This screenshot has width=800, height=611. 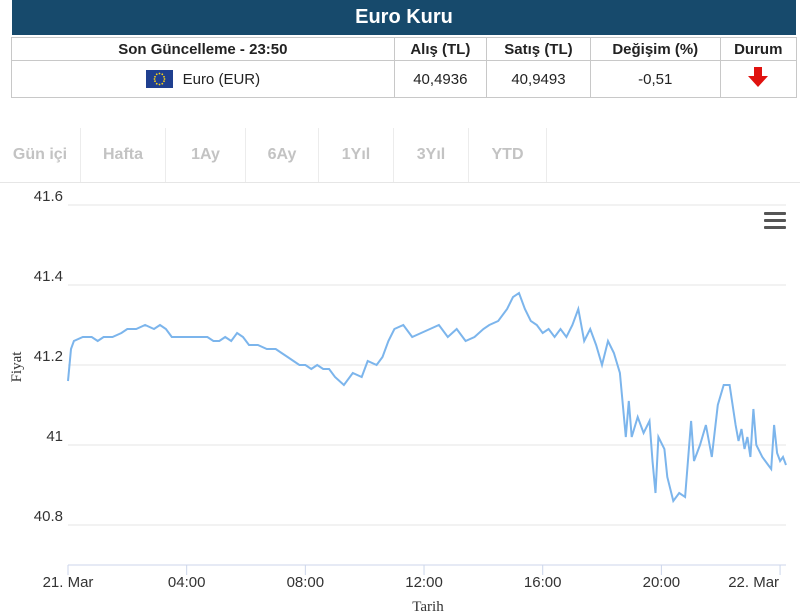 What do you see at coordinates (543, 582) in the screenshot?
I see `x-tick-label: 16:00` at bounding box center [543, 582].